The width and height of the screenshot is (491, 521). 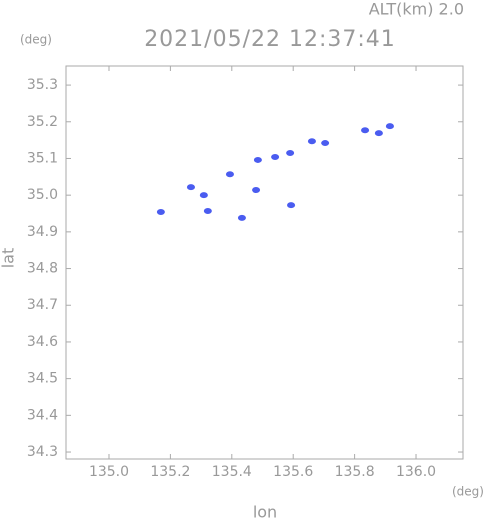 I want to click on x-tick-label: 135.0, so click(x=109, y=472).